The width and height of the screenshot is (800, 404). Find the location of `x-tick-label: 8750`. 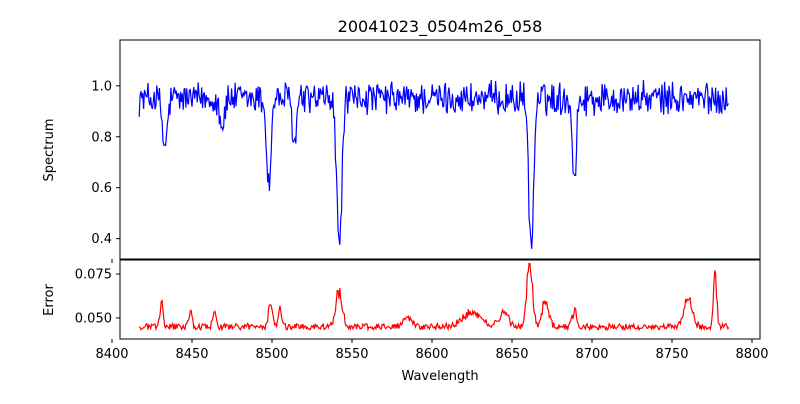

x-tick-label: 8750 is located at coordinates (671, 354).